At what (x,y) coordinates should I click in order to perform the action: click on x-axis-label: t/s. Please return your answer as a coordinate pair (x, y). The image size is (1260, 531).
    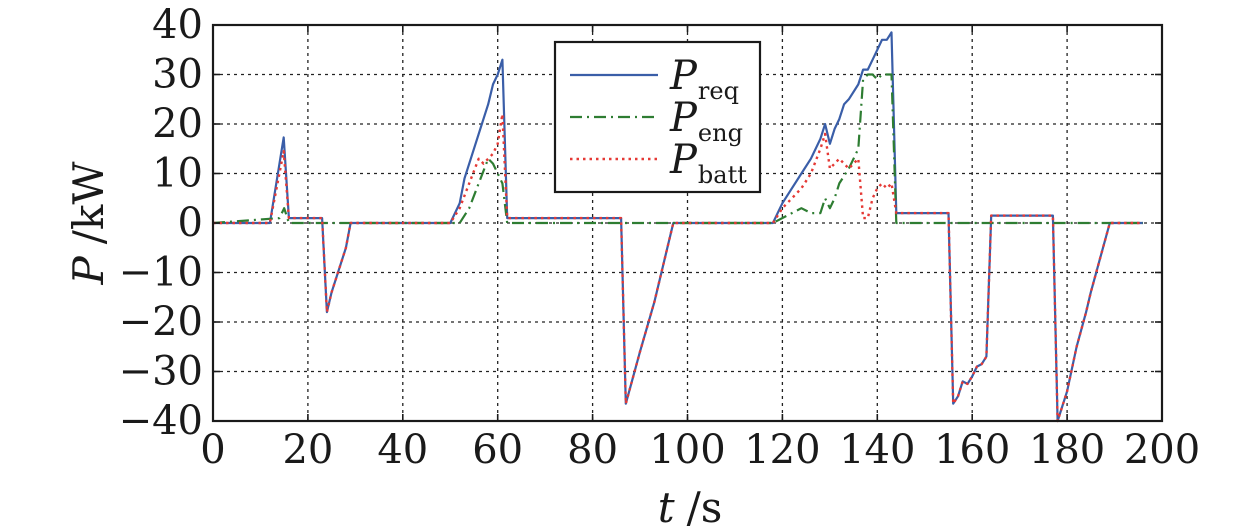
    Looking at the image, I should click on (690, 507).